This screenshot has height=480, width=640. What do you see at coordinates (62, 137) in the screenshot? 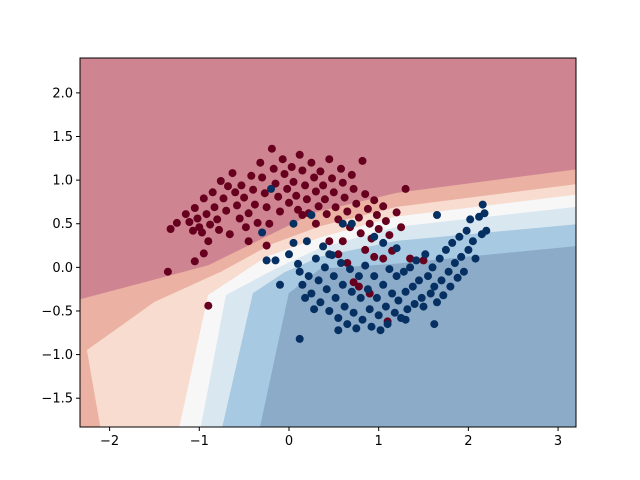
I see `y-tick-label: 1.5` at bounding box center [62, 137].